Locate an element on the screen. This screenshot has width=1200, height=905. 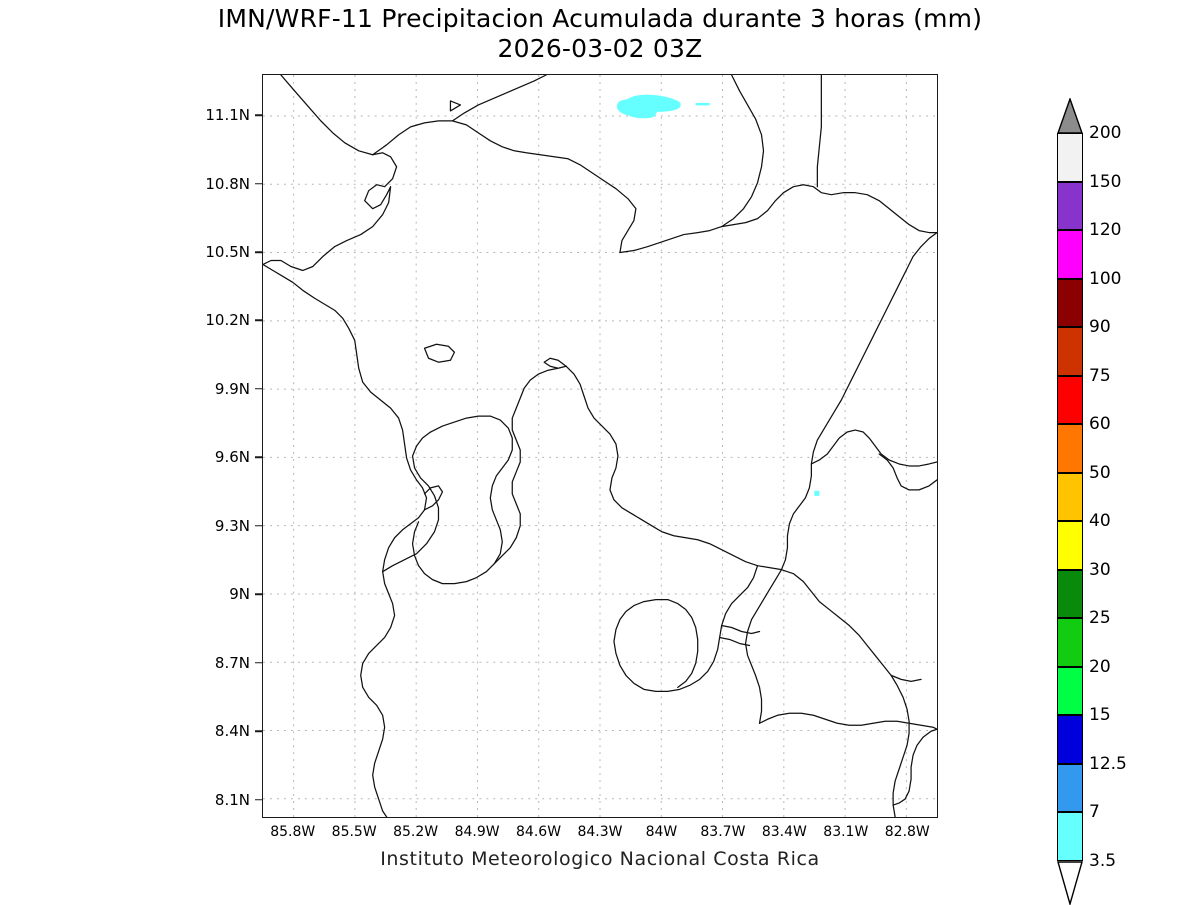
y-axis-tick-mark-8.7N is located at coordinates (258, 663).